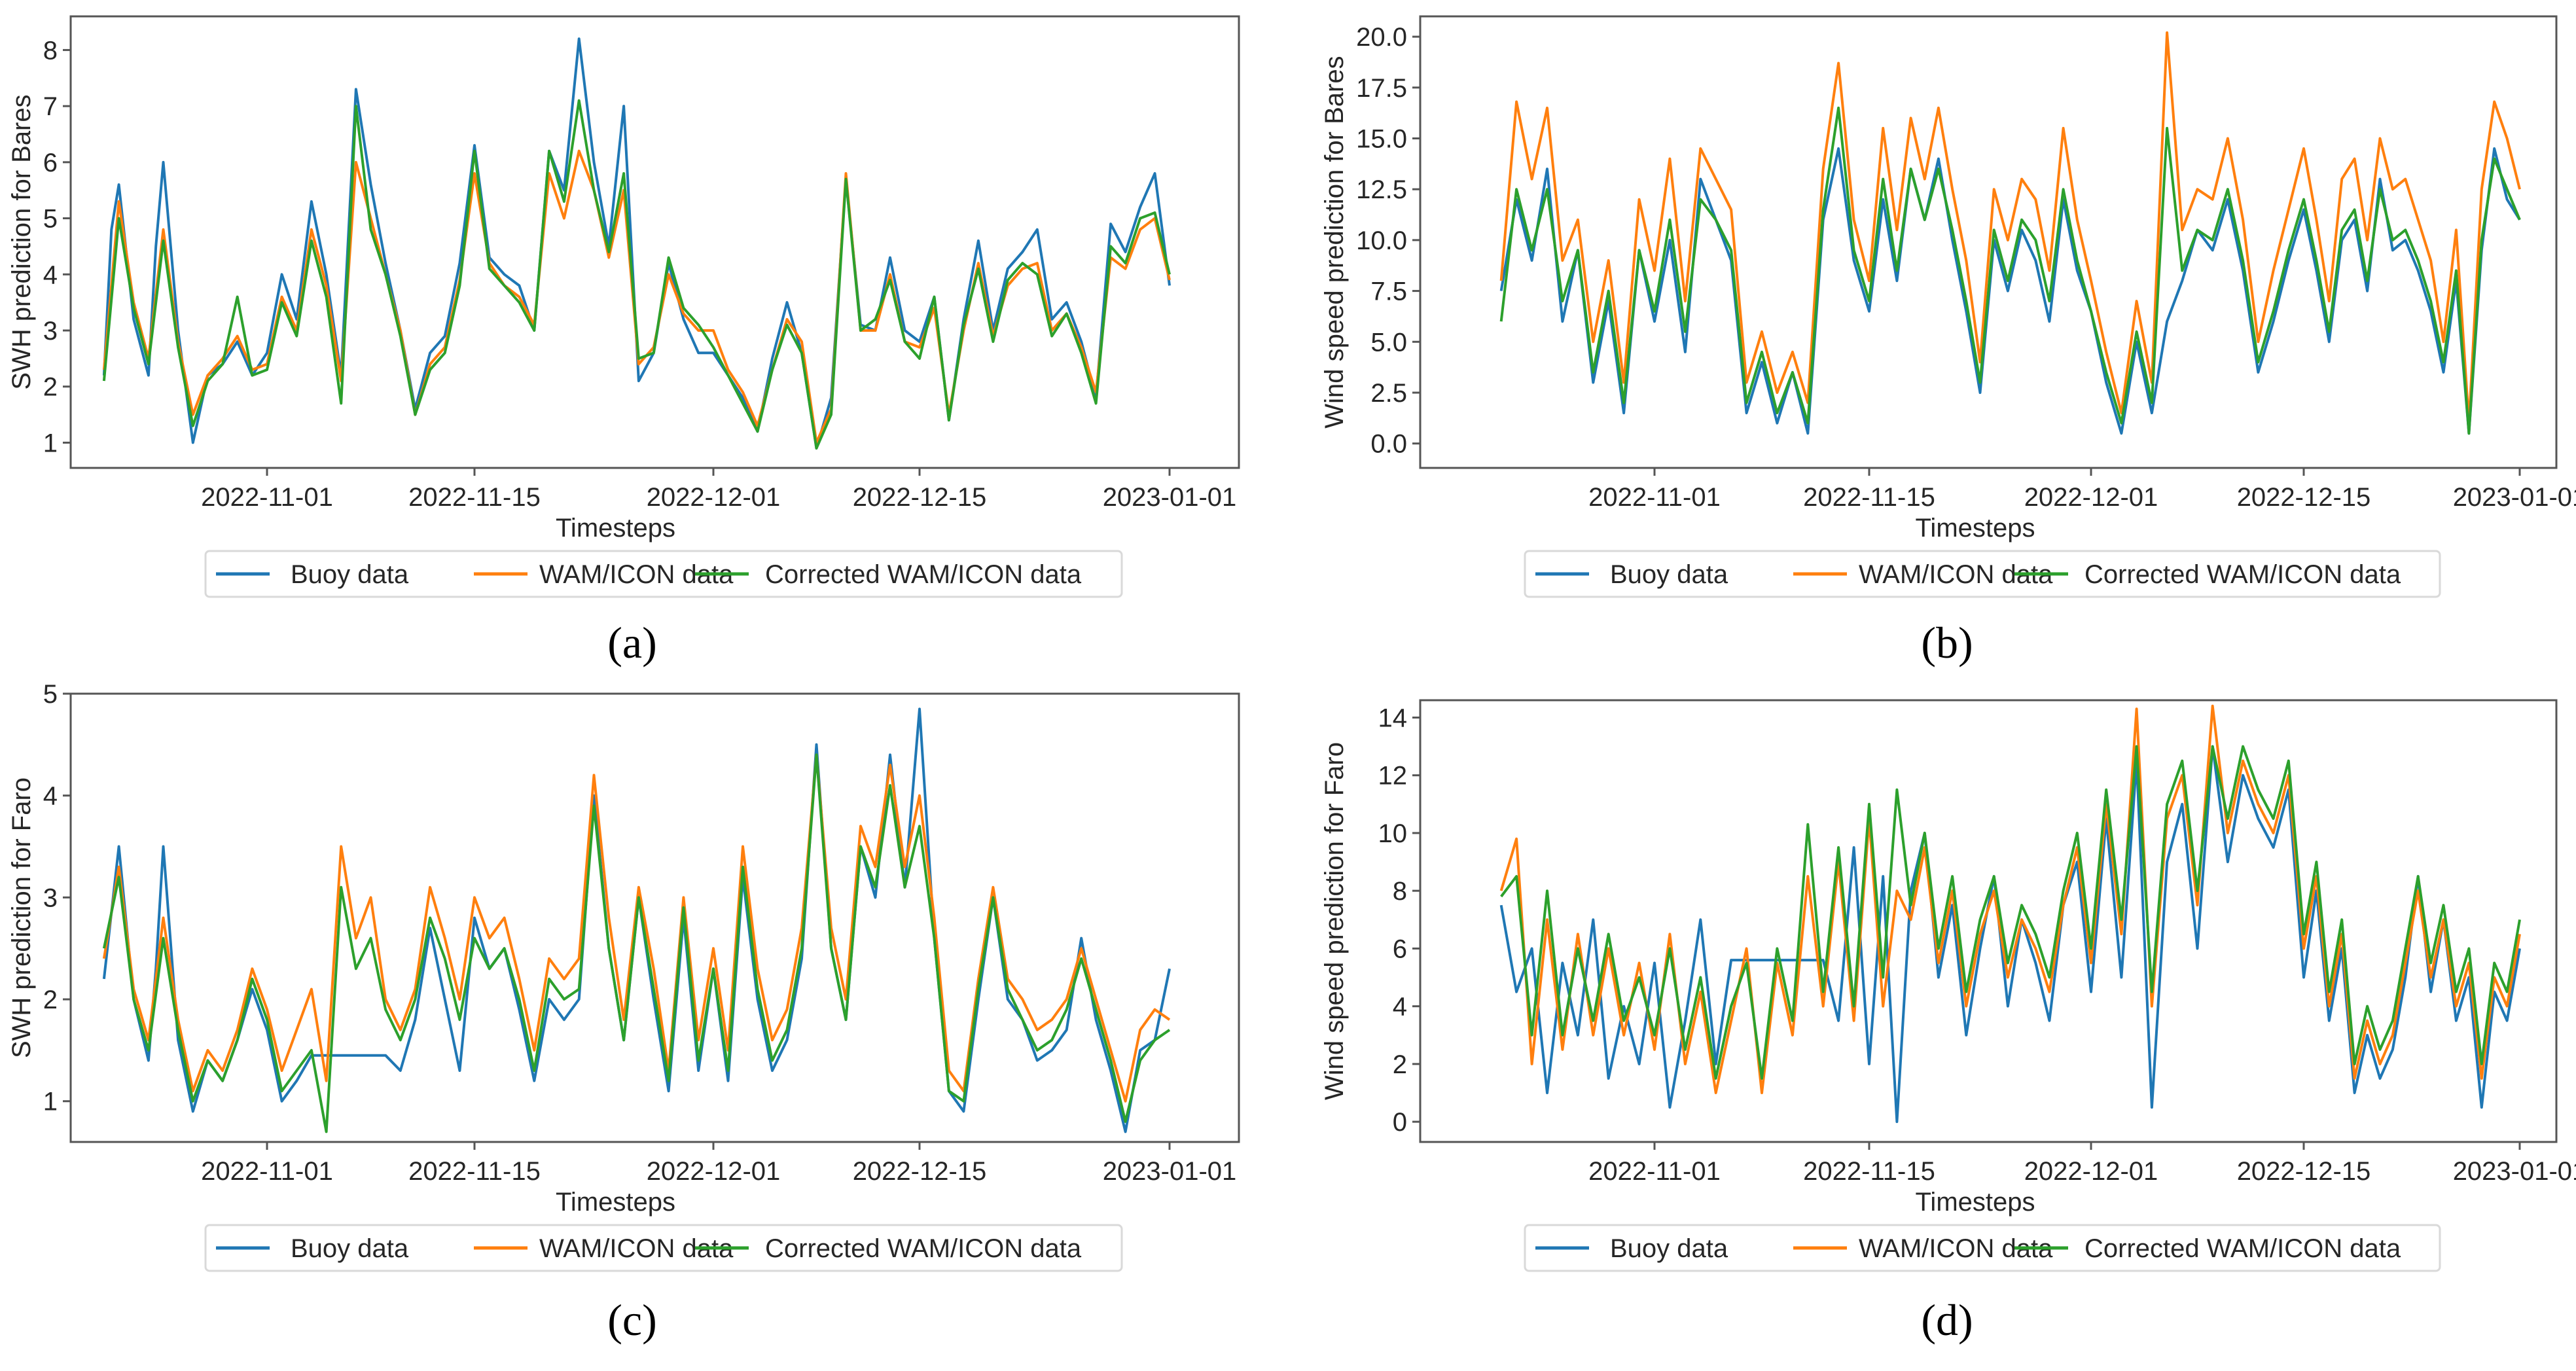  What do you see at coordinates (1381, 37) in the screenshot?
I see `y-tick-label: 20.0` at bounding box center [1381, 37].